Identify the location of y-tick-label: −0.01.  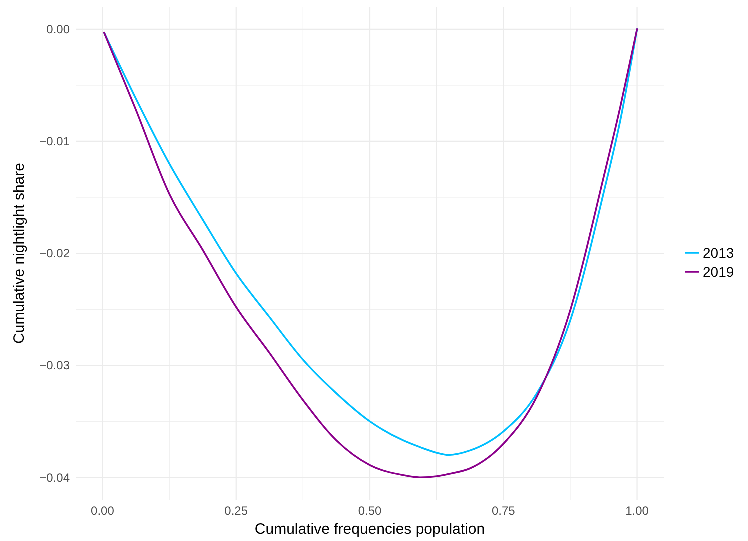
(55, 141).